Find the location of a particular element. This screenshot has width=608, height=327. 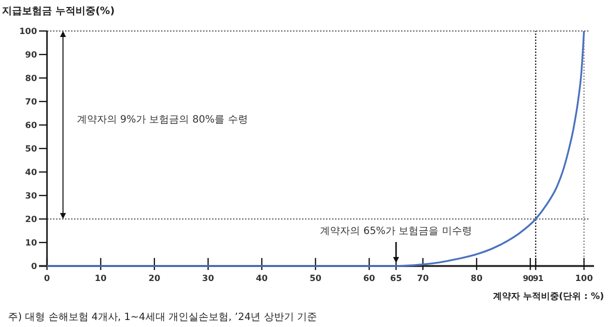

x-tick-label: 100 is located at coordinates (584, 279).